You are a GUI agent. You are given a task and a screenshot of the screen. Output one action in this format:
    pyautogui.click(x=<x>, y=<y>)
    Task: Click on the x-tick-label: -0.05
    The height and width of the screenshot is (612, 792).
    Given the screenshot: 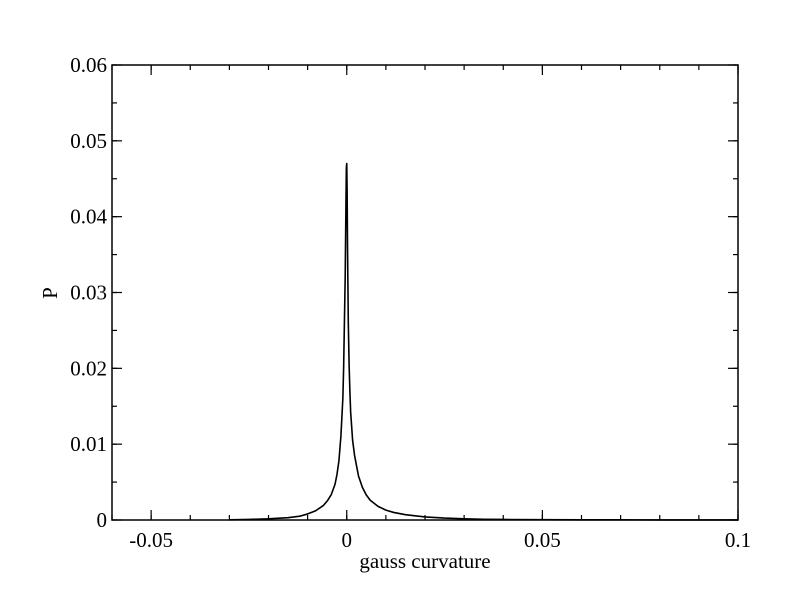 What is the action you would take?
    pyautogui.click(x=151, y=540)
    